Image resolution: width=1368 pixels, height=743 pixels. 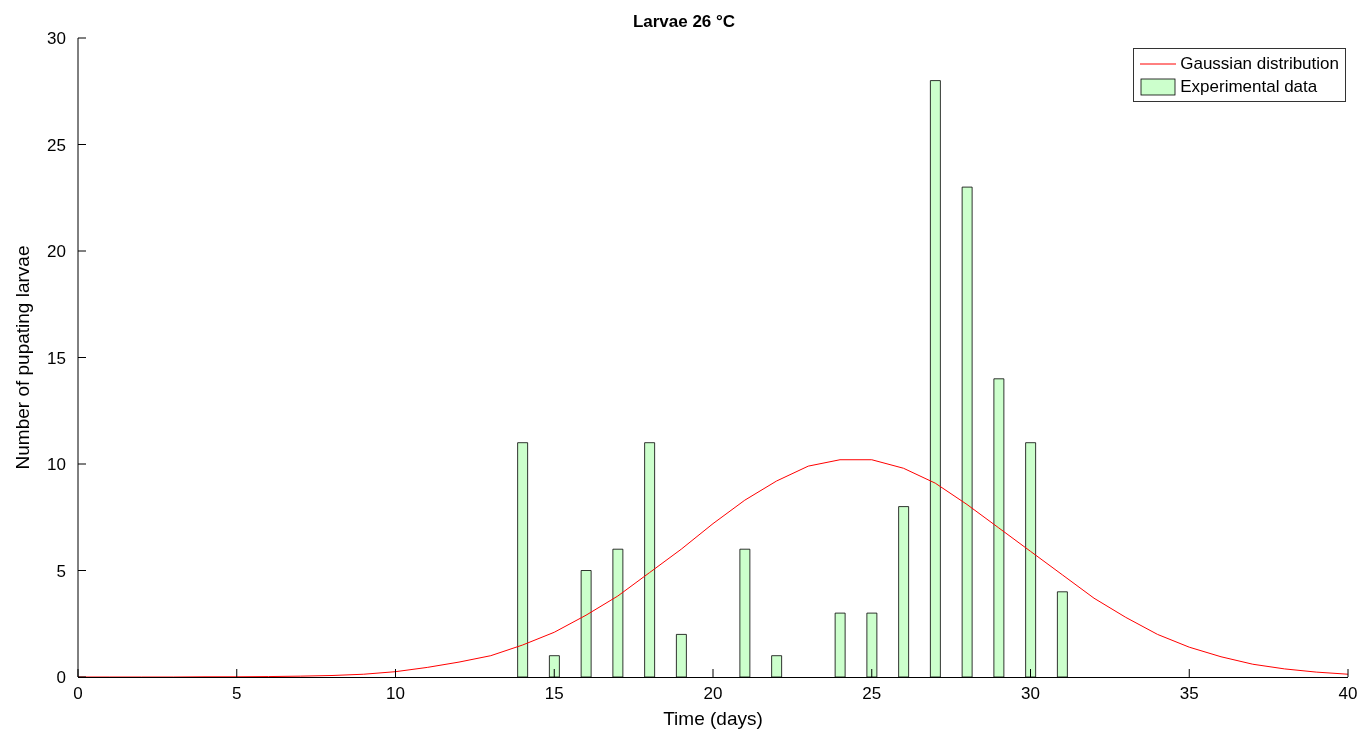 What do you see at coordinates (713, 718) in the screenshot?
I see `x-axis-title: Time (days)` at bounding box center [713, 718].